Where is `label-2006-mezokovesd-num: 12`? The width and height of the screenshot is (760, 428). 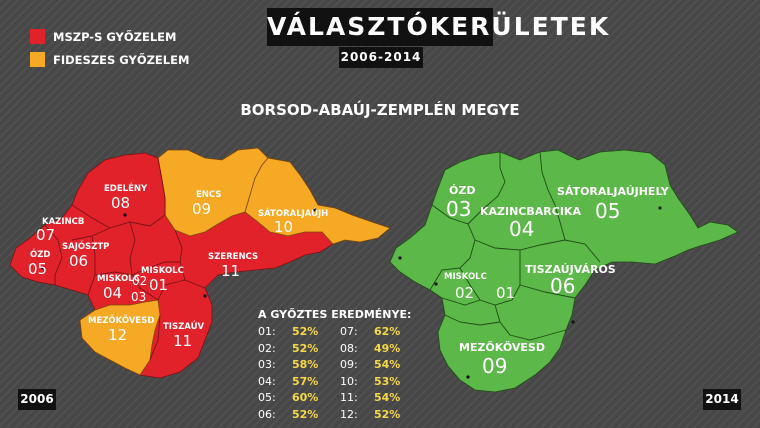 label-2006-mezokovesd-num: 12 is located at coordinates (117, 335).